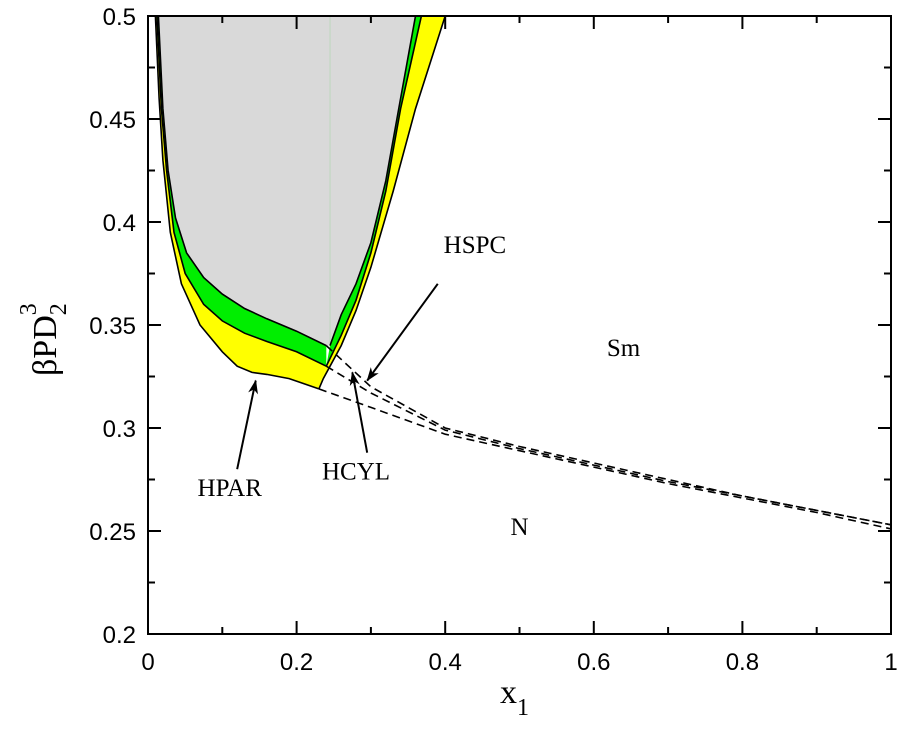 The width and height of the screenshot is (900, 731). What do you see at coordinates (475, 245) in the screenshot?
I see `annotation-hspc: HSPC` at bounding box center [475, 245].